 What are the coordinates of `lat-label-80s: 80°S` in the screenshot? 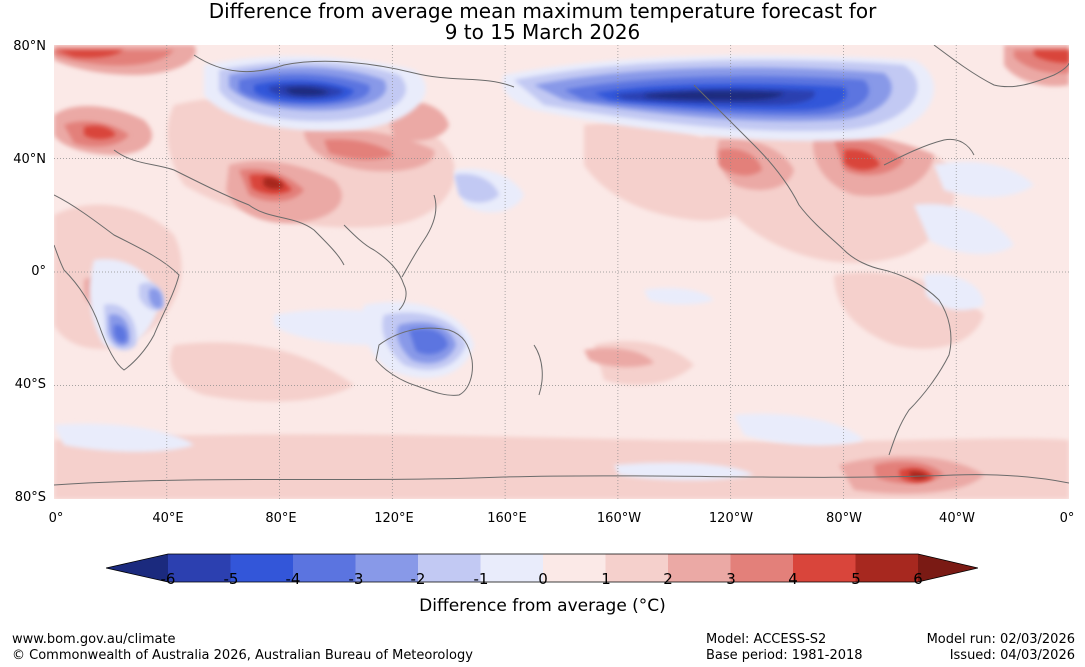 It's located at (30, 497).